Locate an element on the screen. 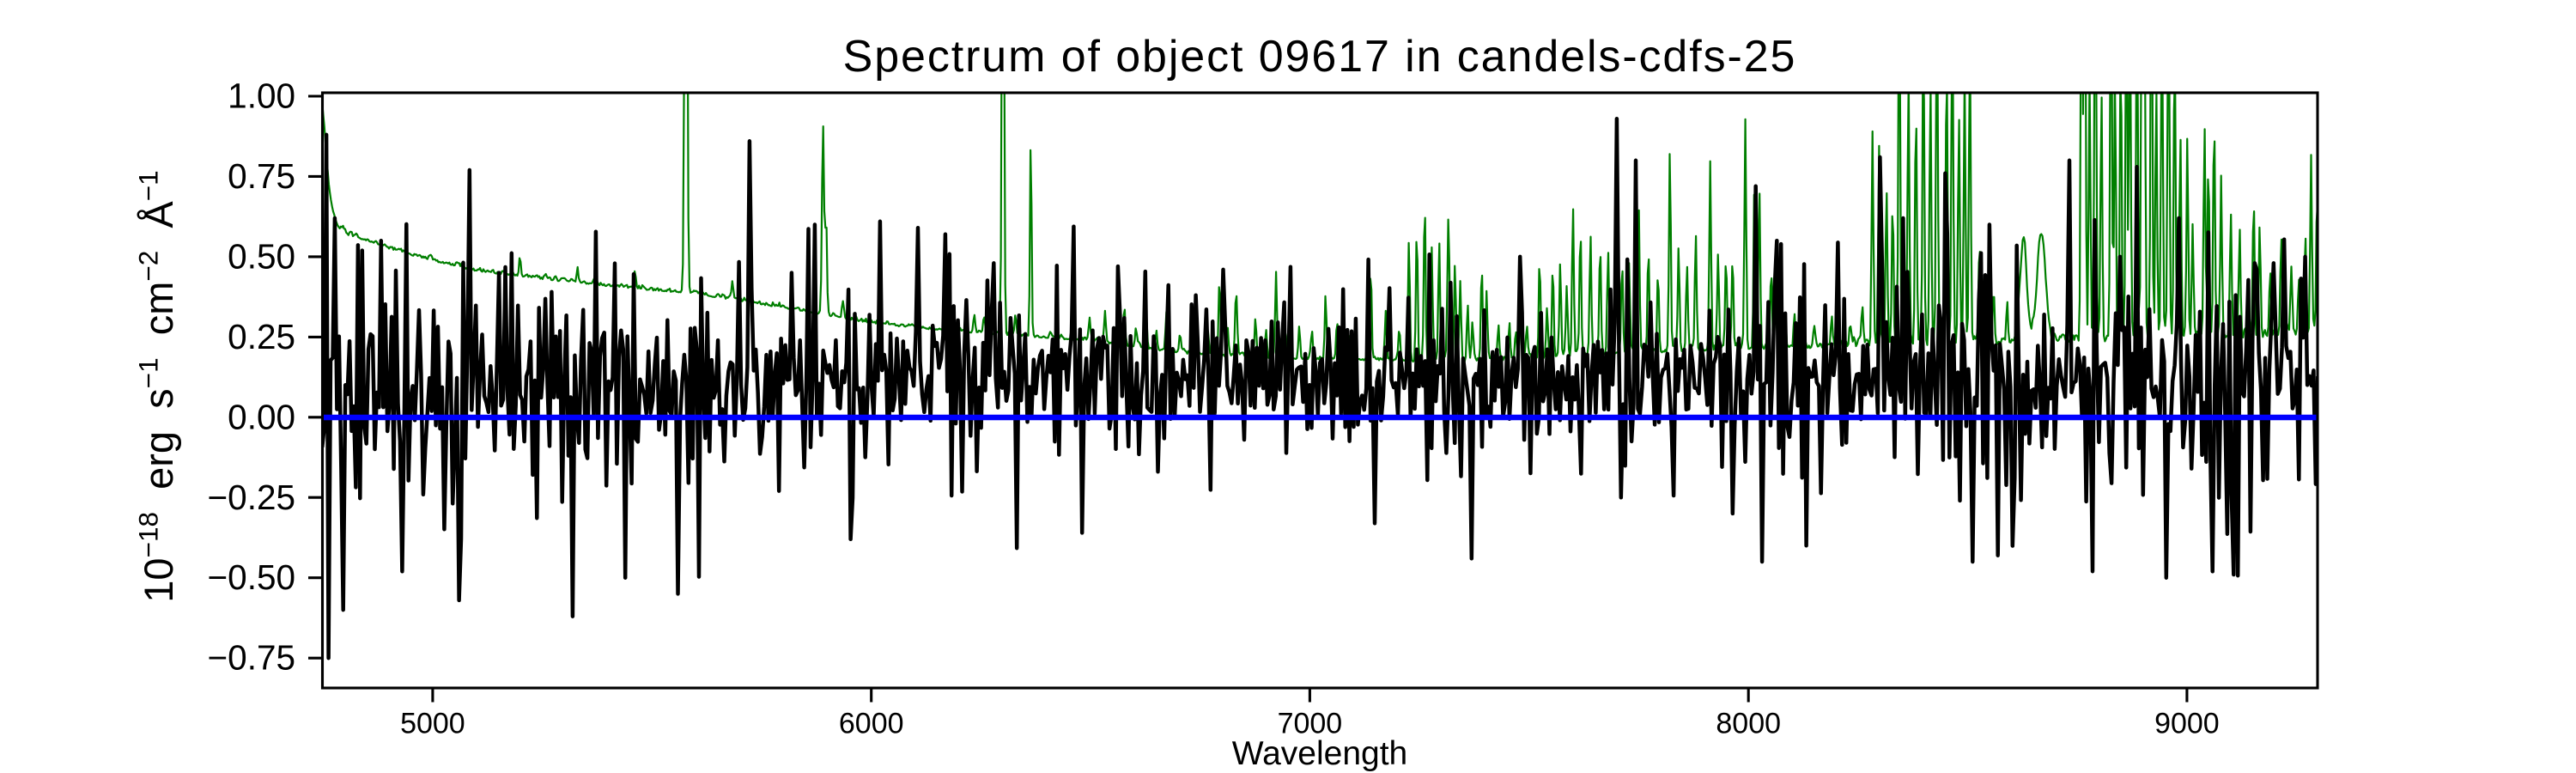  svg-text: 7000 is located at coordinates (1310, 724).